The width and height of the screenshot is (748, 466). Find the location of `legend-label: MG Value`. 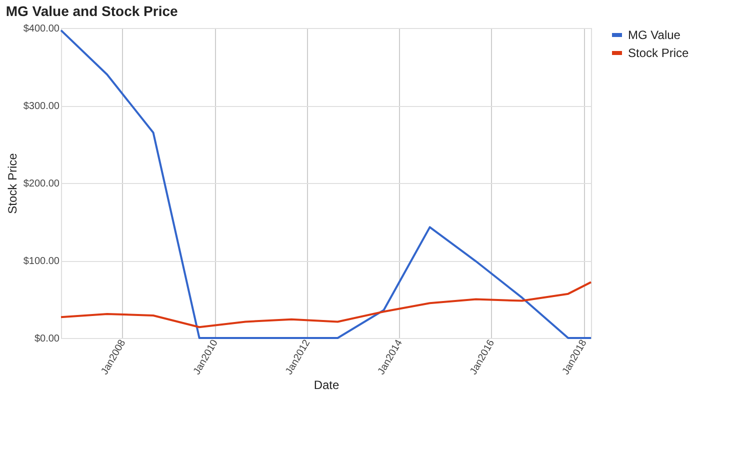

legend-label: MG Value is located at coordinates (654, 35).